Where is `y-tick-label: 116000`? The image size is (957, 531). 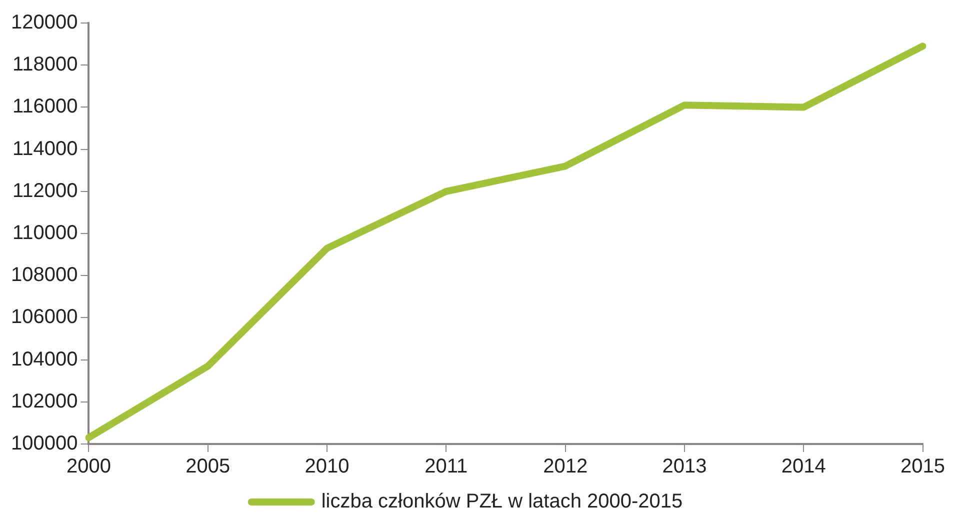 y-tick-label: 116000 is located at coordinates (45, 107).